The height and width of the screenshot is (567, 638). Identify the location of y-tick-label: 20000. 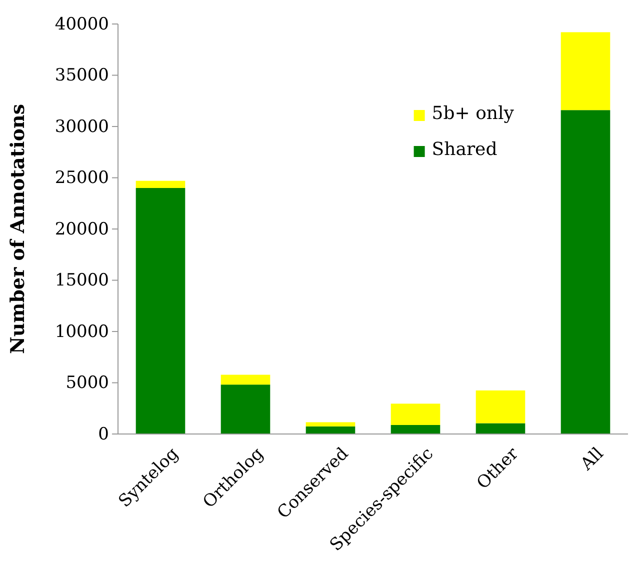
(81, 229).